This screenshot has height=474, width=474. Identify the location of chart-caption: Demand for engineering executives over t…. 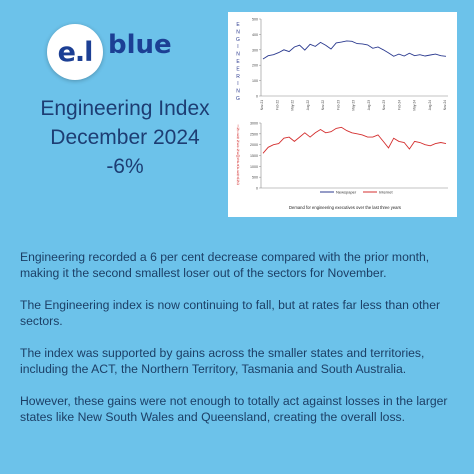
(345, 207).